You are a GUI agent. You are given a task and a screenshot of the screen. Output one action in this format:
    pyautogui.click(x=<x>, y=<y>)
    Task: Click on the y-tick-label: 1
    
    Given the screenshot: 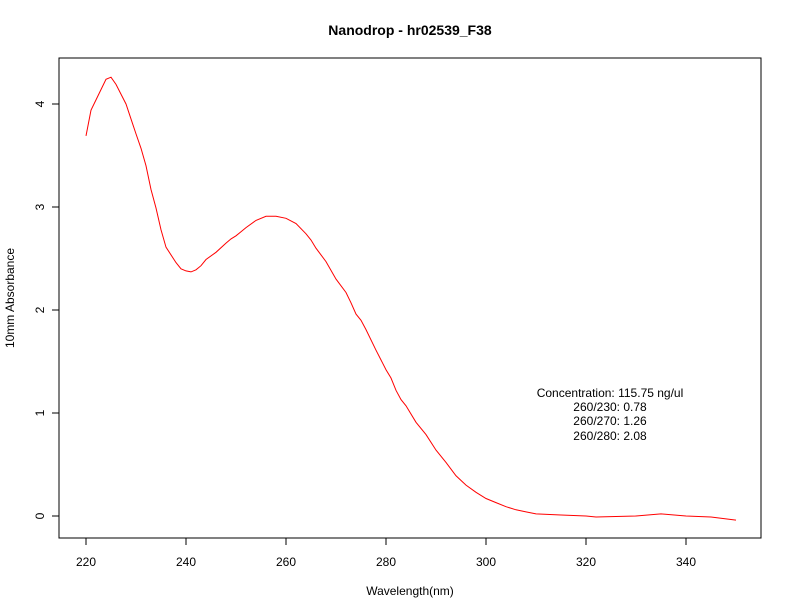 What is the action you would take?
    pyautogui.click(x=40, y=412)
    